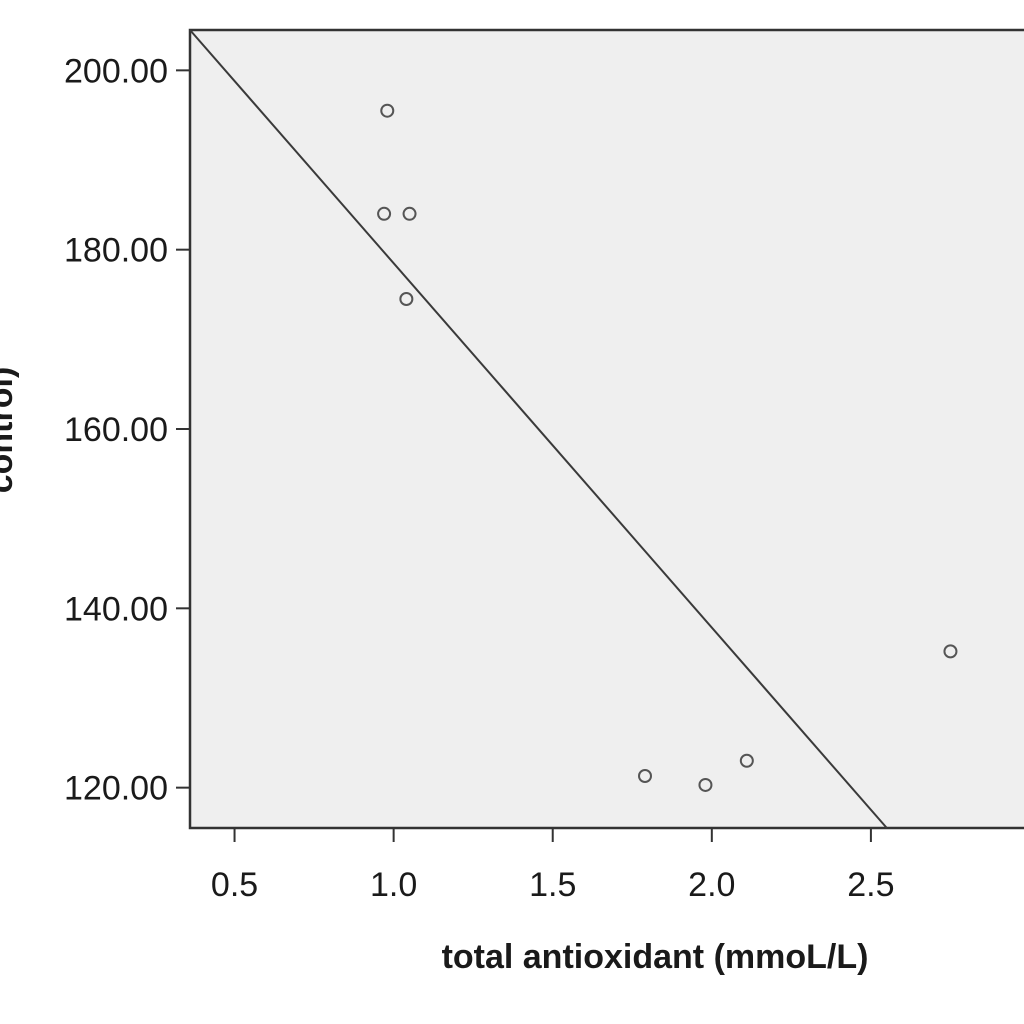 The width and height of the screenshot is (1024, 1024). Describe the element at coordinates (116, 251) in the screenshot. I see `y-tick-label: 180.00` at that location.